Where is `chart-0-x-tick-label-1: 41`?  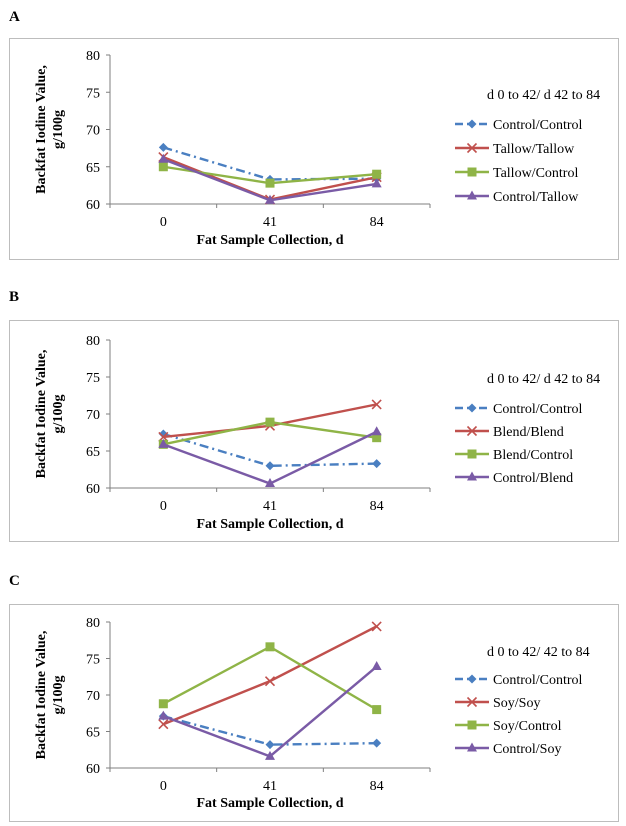 chart-0-x-tick-label-1: 41 is located at coordinates (270, 222).